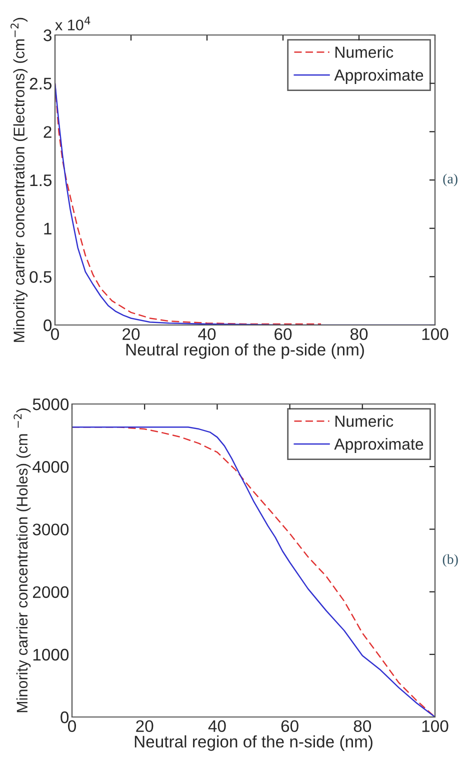 Image resolution: width=466 pixels, height=760 pixels. What do you see at coordinates (72, 23) in the screenshot?
I see `text: x 10$^{4}$` at bounding box center [72, 23].